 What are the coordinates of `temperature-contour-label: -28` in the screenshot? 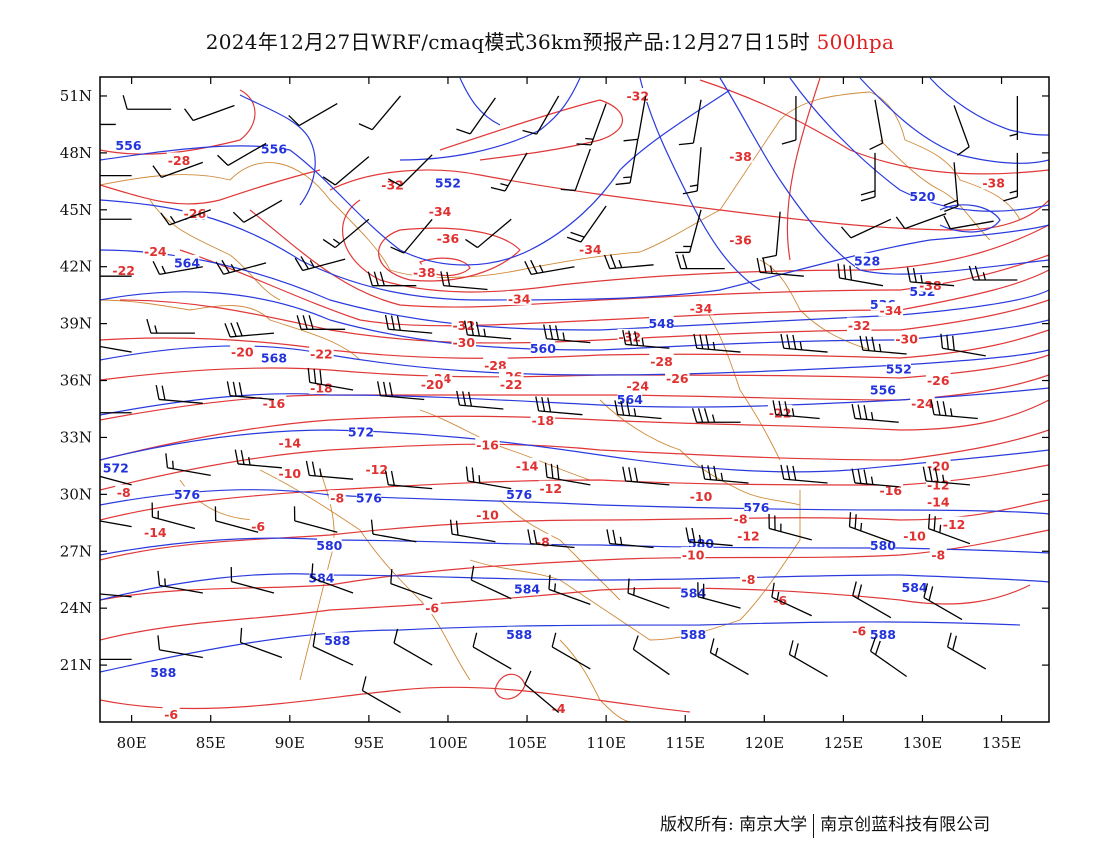 It's located at (179, 160).